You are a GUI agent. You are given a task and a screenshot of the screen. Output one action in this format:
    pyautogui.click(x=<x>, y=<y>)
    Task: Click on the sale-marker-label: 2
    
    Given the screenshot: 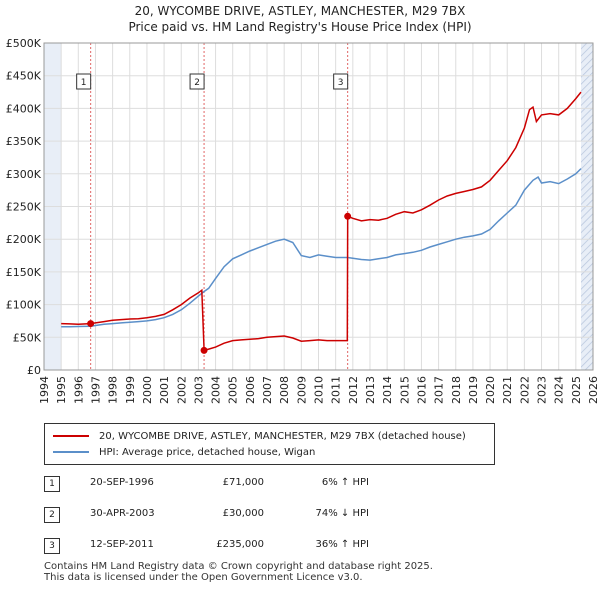 What is the action you would take?
    pyautogui.click(x=197, y=83)
    